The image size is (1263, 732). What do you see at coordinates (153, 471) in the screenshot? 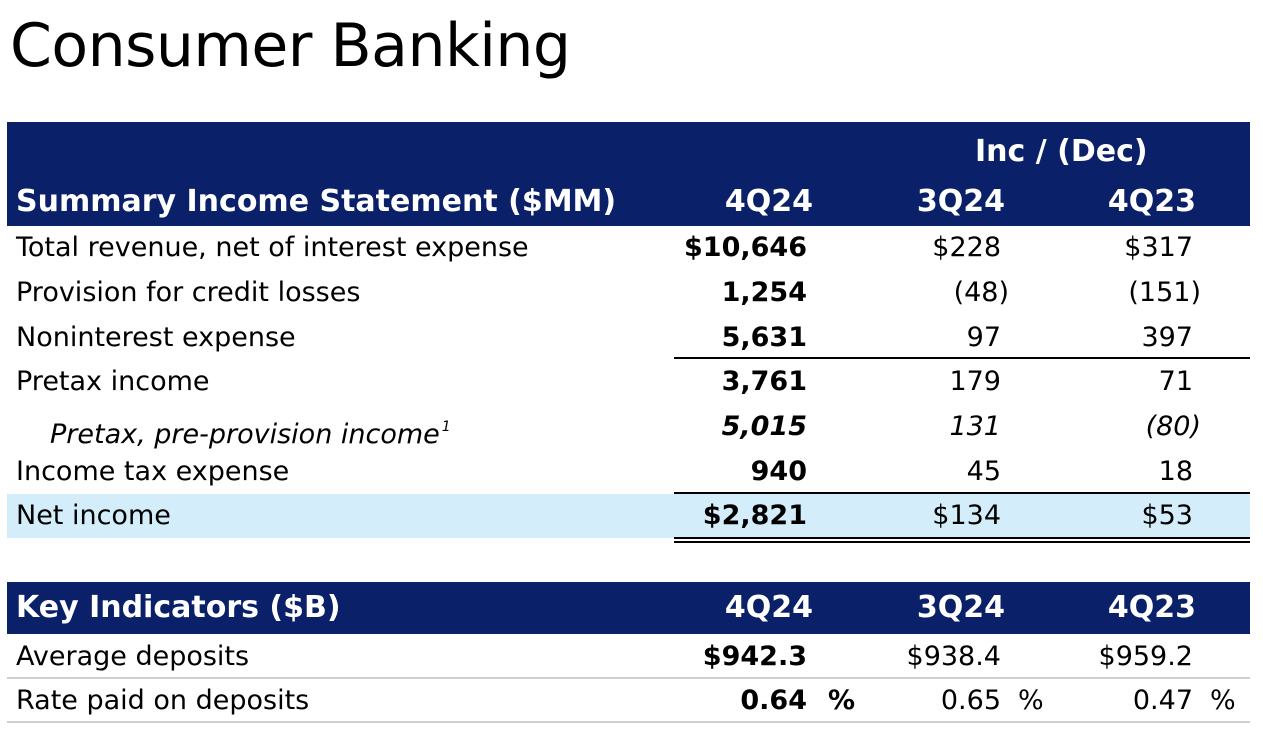
I see `row-label: Income tax expense` at bounding box center [153, 471].